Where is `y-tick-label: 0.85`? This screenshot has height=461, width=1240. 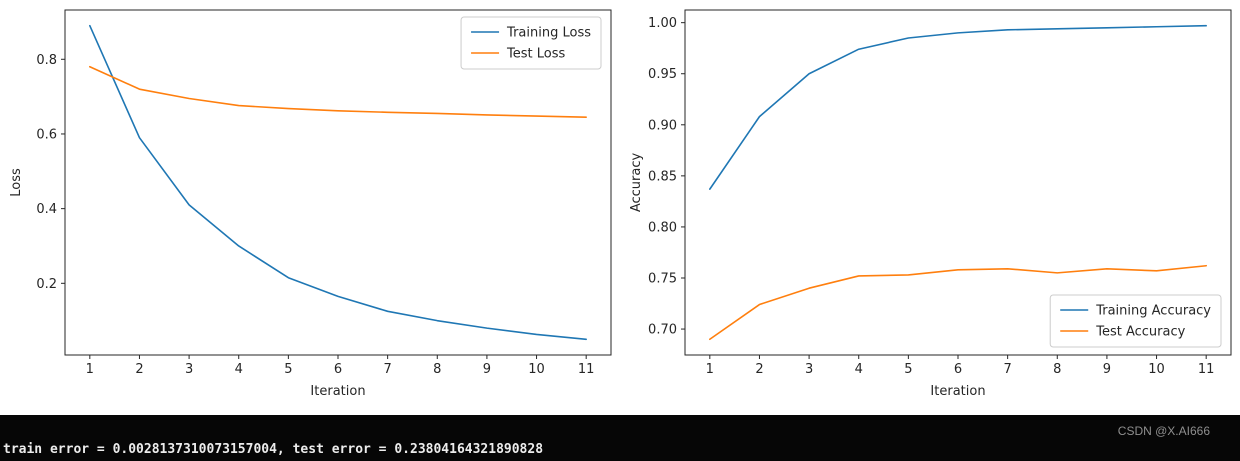 y-tick-label: 0.85 is located at coordinates (662, 176).